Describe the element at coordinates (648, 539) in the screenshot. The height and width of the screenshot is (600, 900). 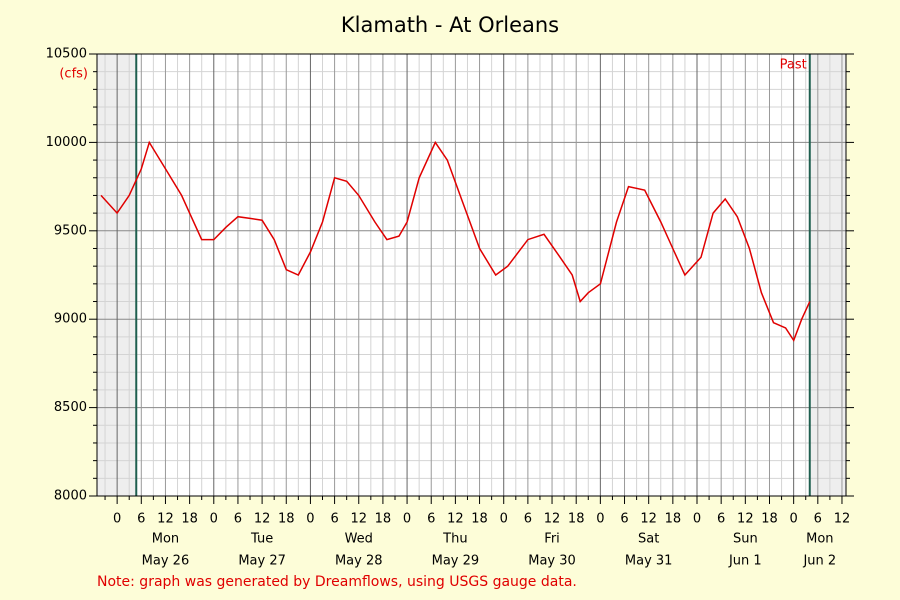
I see `day-label: Sat` at that location.